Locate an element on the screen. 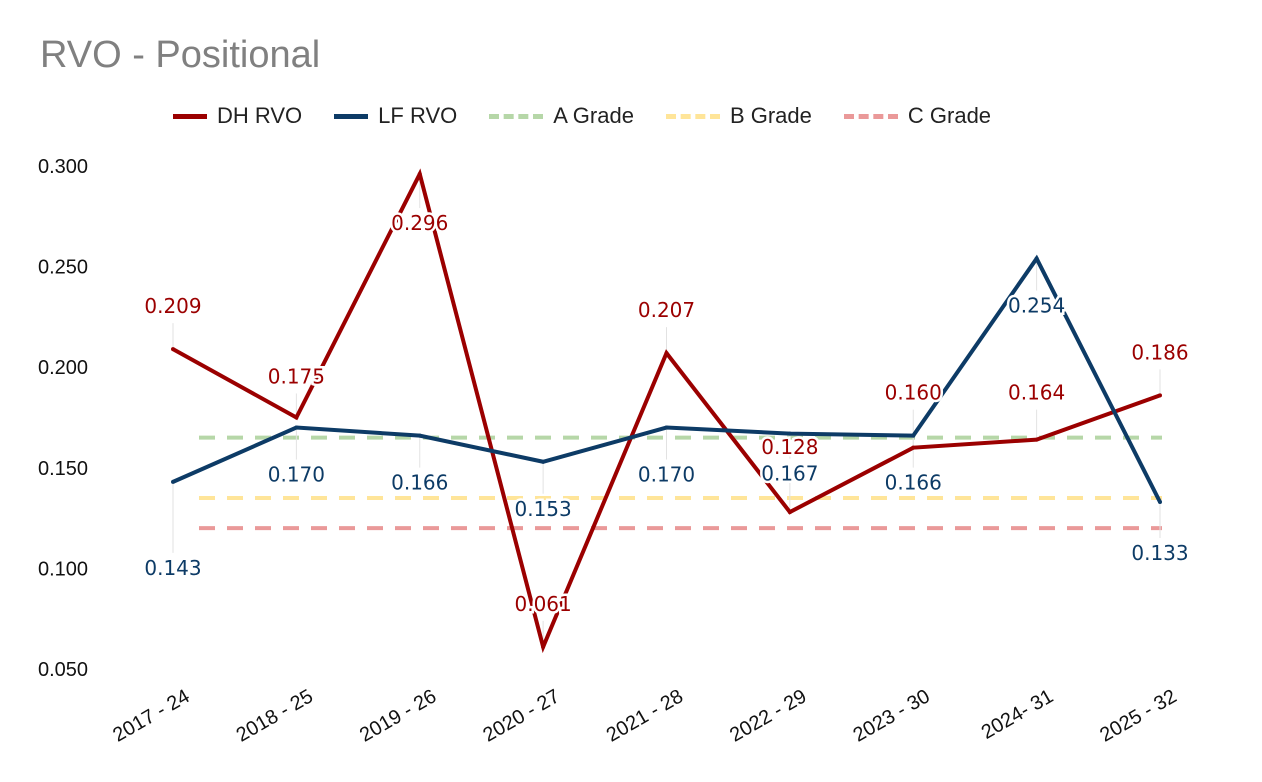 This screenshot has width=1262, height=782. data-label: 0.175 is located at coordinates (296, 377).